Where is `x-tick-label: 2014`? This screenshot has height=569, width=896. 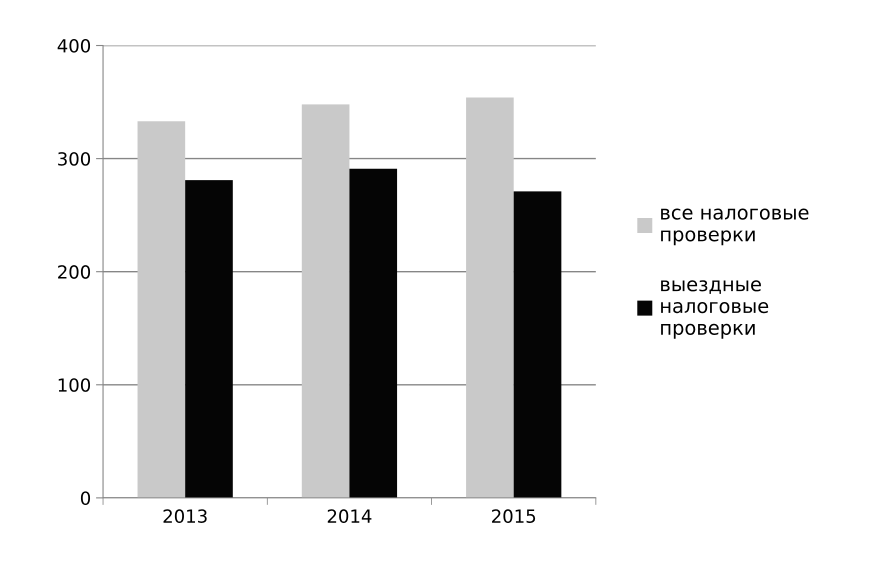 x-tick-label: 2014 is located at coordinates (350, 516).